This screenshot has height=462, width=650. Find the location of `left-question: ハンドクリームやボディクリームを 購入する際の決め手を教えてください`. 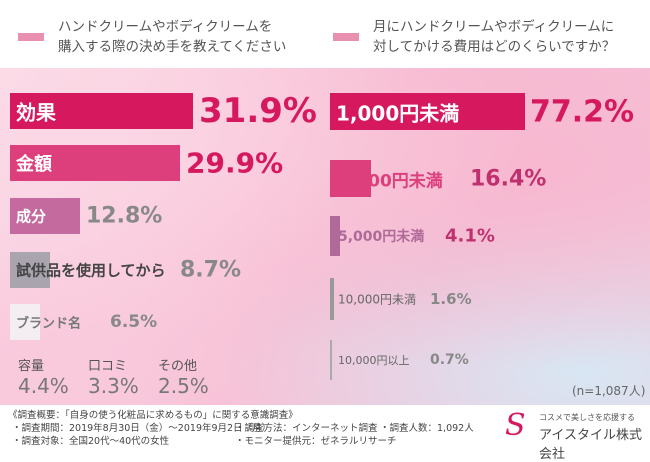

left-question: ハンドクリームやボディクリームを 購入する際の決め手を教えてください is located at coordinates (152, 37).